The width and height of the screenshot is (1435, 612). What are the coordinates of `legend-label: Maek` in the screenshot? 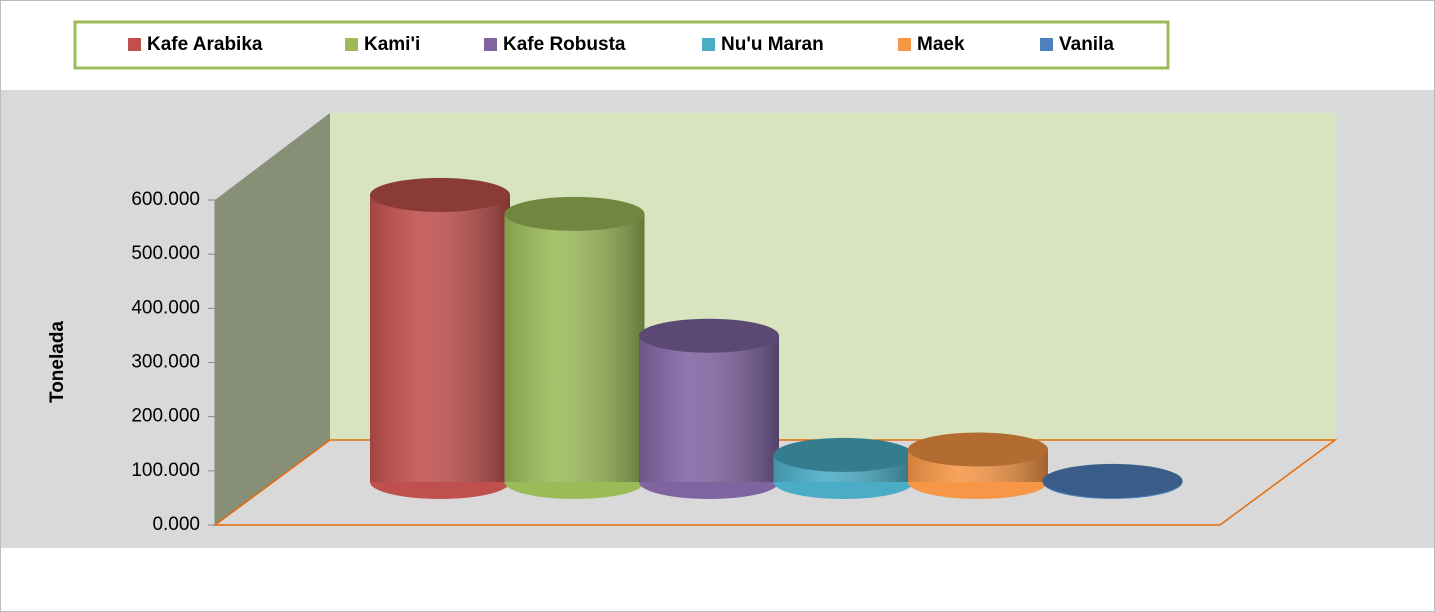 It's located at (941, 44).